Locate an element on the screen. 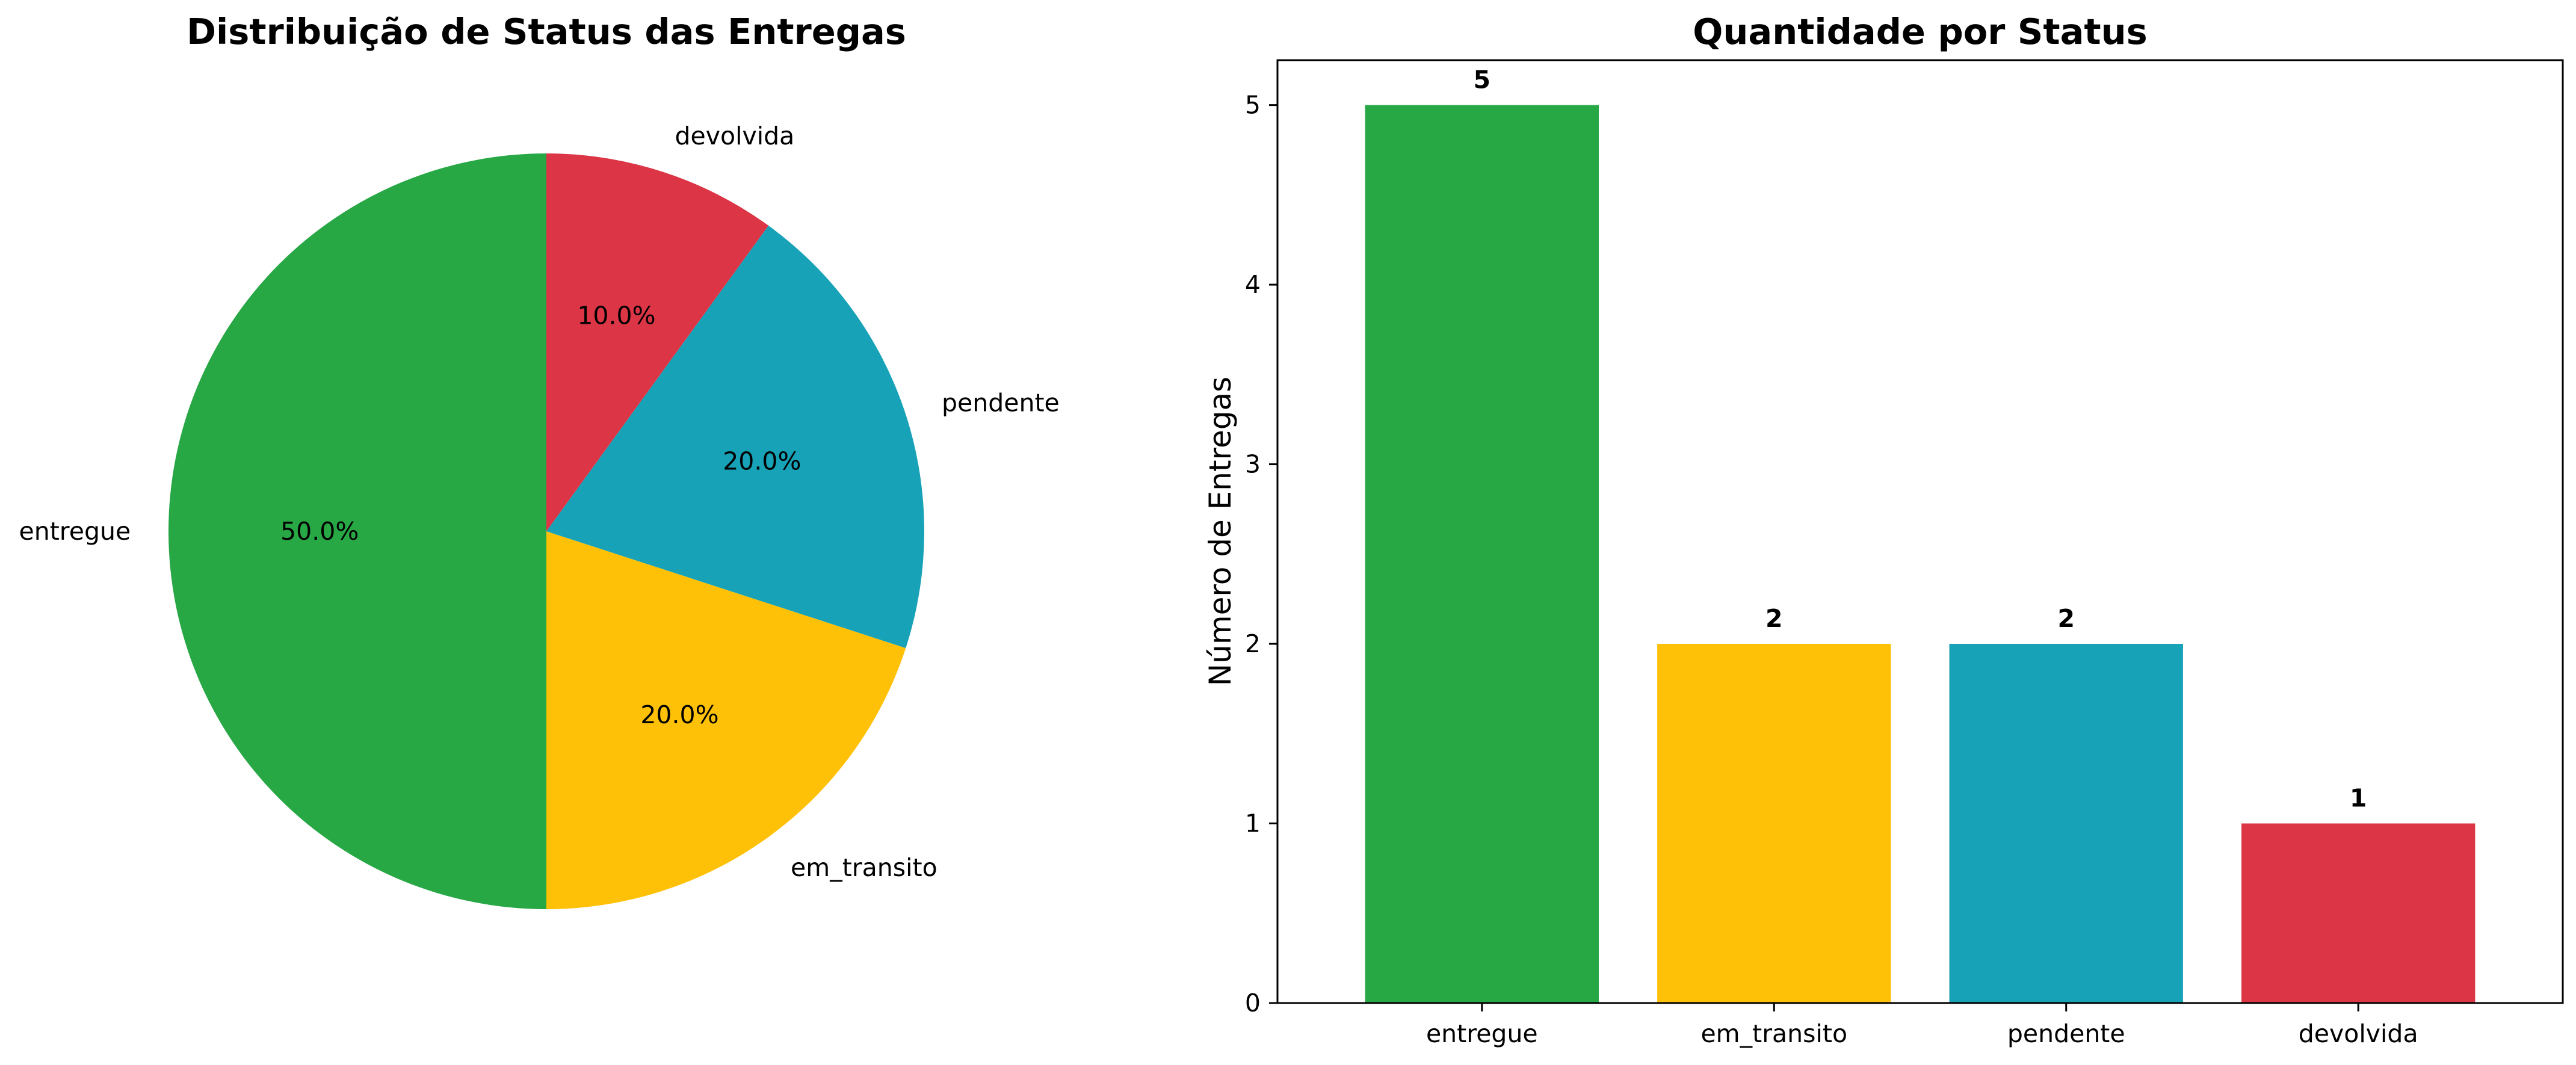 The height and width of the screenshot is (1065, 2576). pie-slice-em-transito is located at coordinates (726, 720).